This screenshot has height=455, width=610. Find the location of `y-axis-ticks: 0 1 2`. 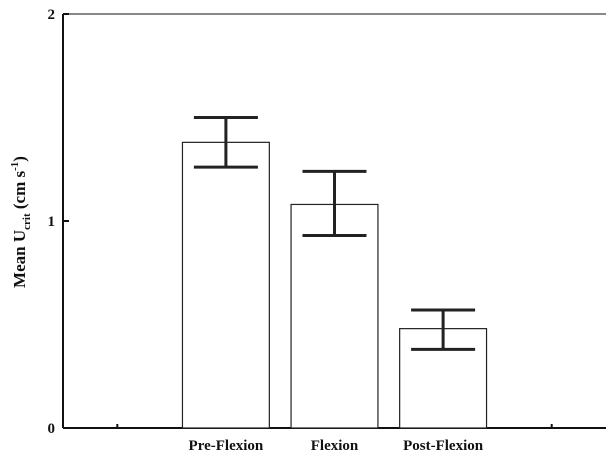

y-axis-ticks: 0 1 2 is located at coordinates (58, 222).